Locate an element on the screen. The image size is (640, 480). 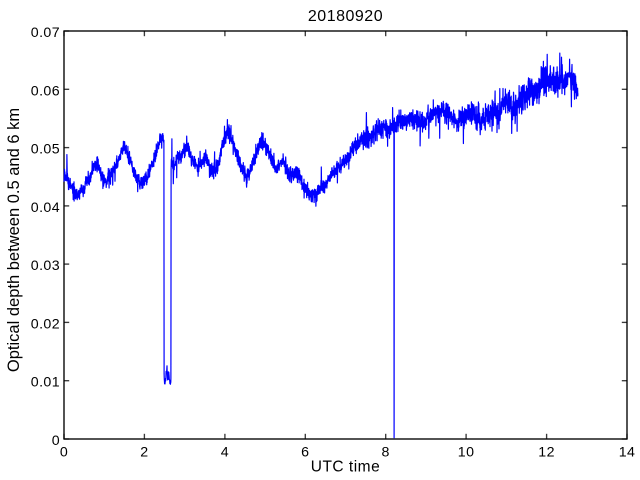
svg-text: 10 is located at coordinates (466, 453).